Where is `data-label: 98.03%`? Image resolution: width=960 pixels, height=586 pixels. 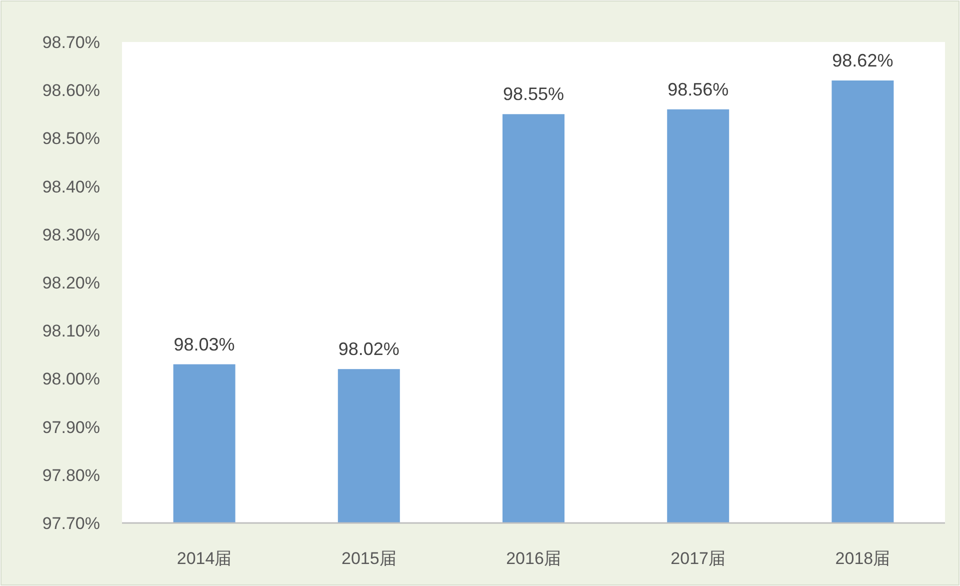
data-label: 98.03% is located at coordinates (204, 344).